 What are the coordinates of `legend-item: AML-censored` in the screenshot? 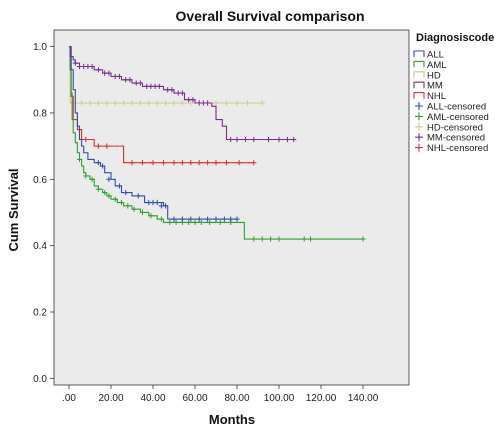 It's located at (452, 117).